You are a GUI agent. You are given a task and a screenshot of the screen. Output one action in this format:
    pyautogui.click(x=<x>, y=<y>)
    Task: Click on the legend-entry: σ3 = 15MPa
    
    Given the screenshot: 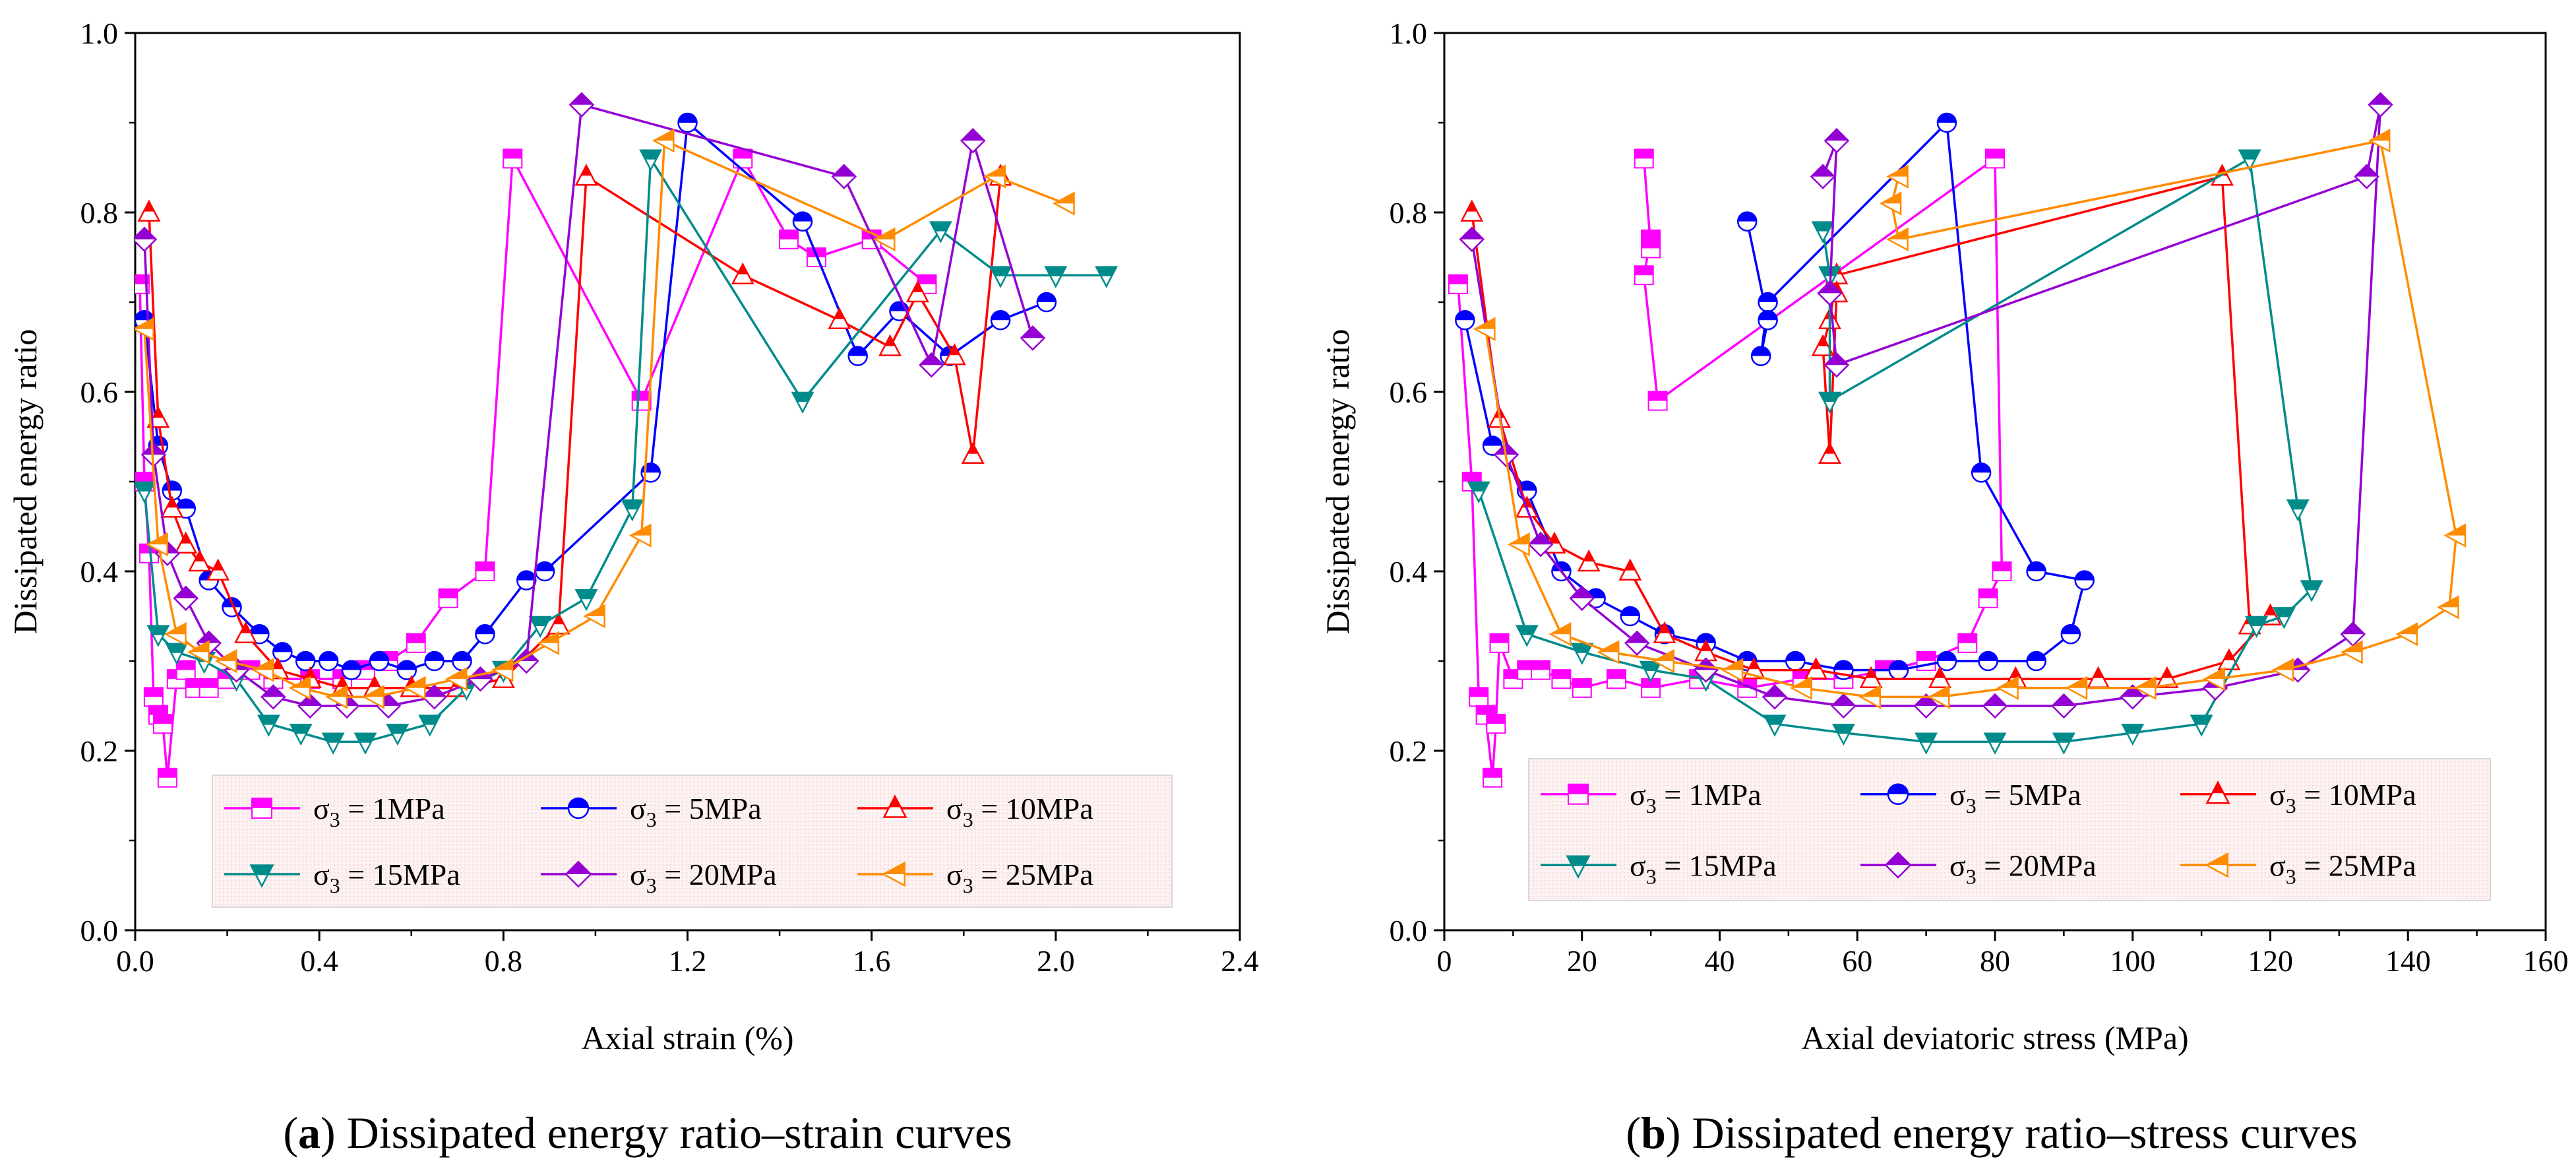 What is the action you would take?
    pyautogui.click(x=1659, y=868)
    